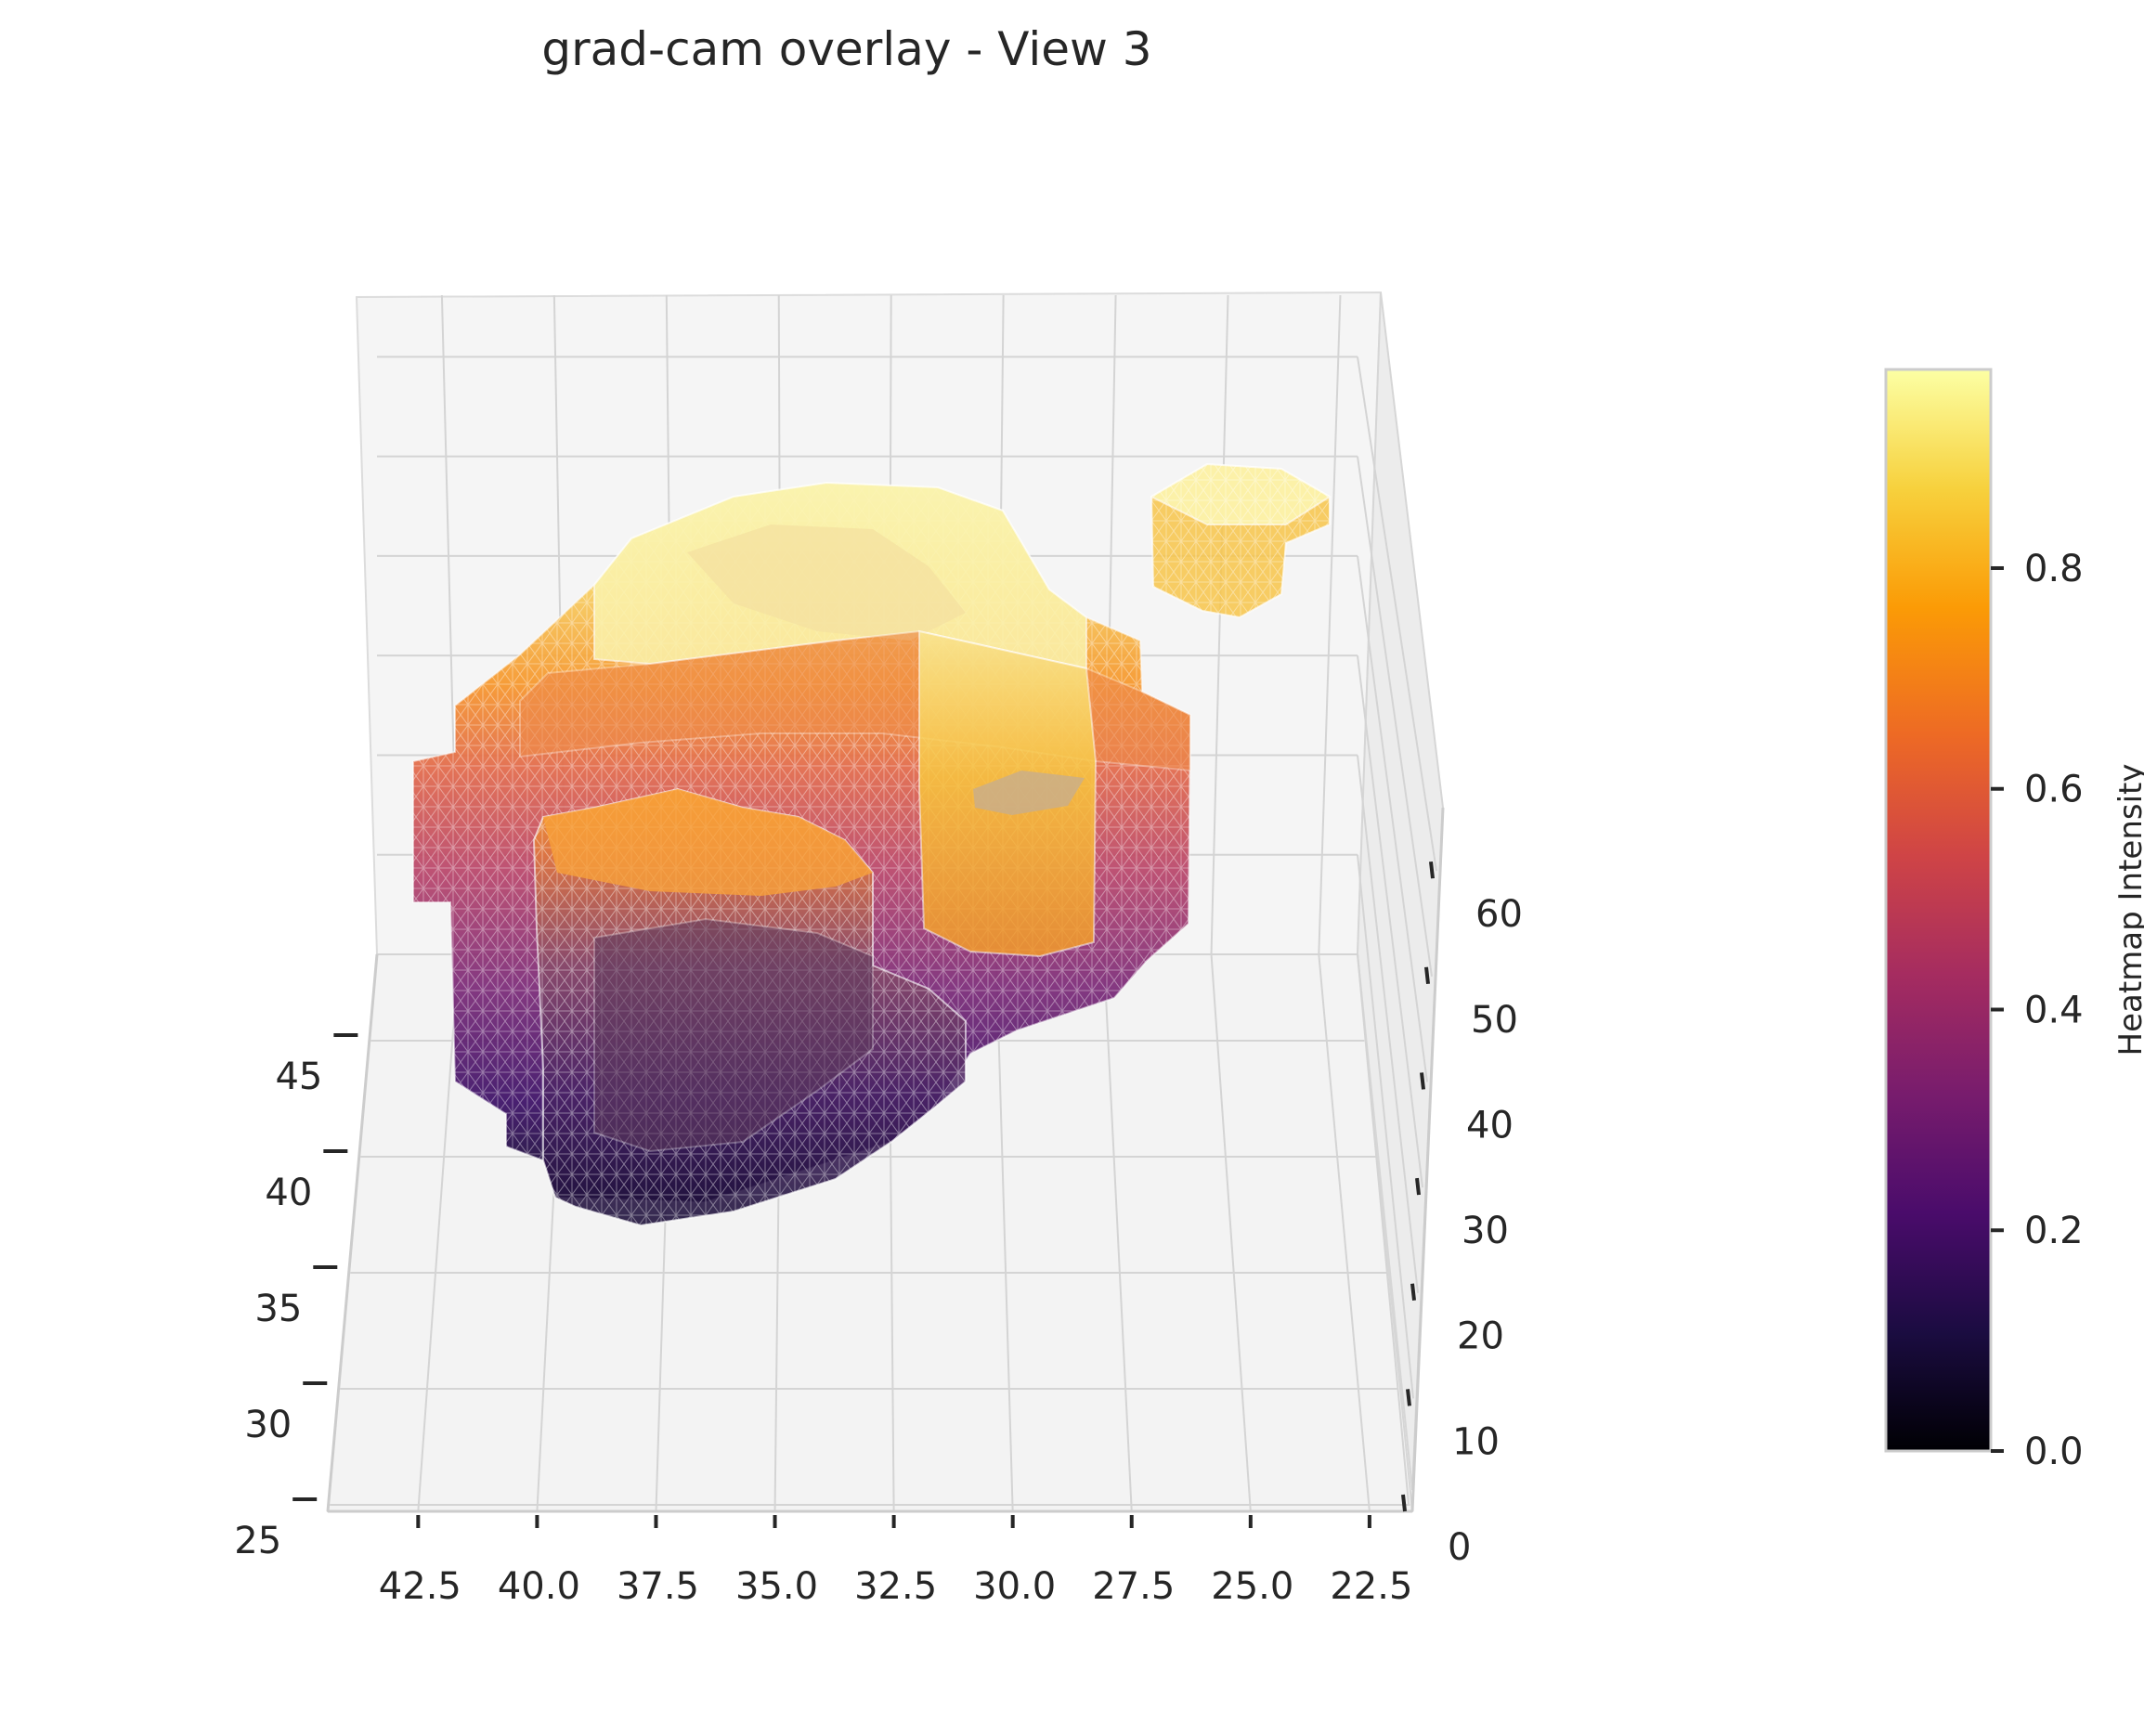  I want to click on front-lobe-cap, so click(708, 842).